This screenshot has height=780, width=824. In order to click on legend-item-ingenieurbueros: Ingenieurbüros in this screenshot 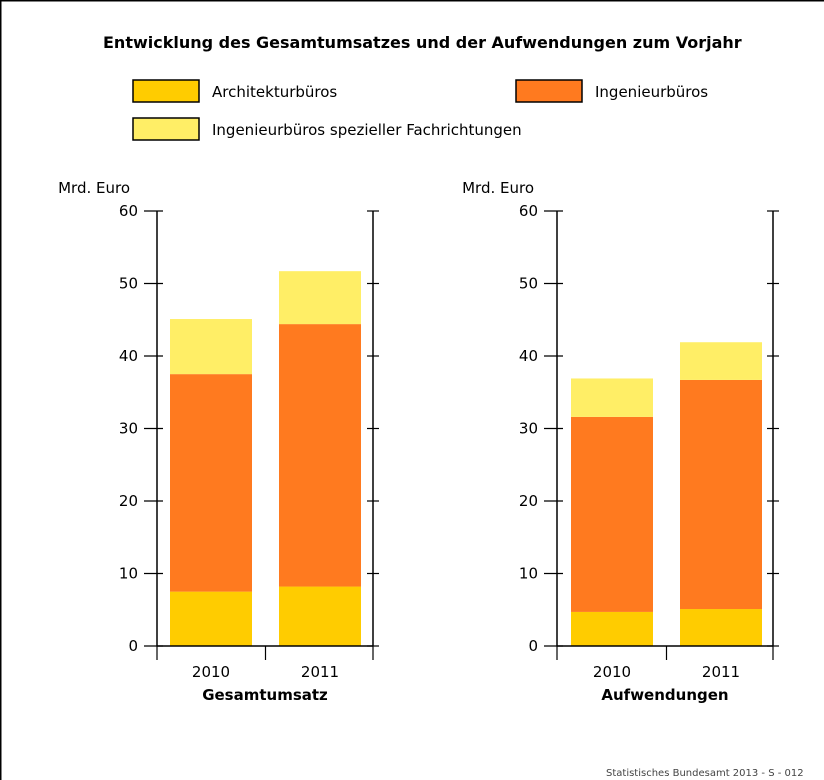, I will do `click(611, 91)`.